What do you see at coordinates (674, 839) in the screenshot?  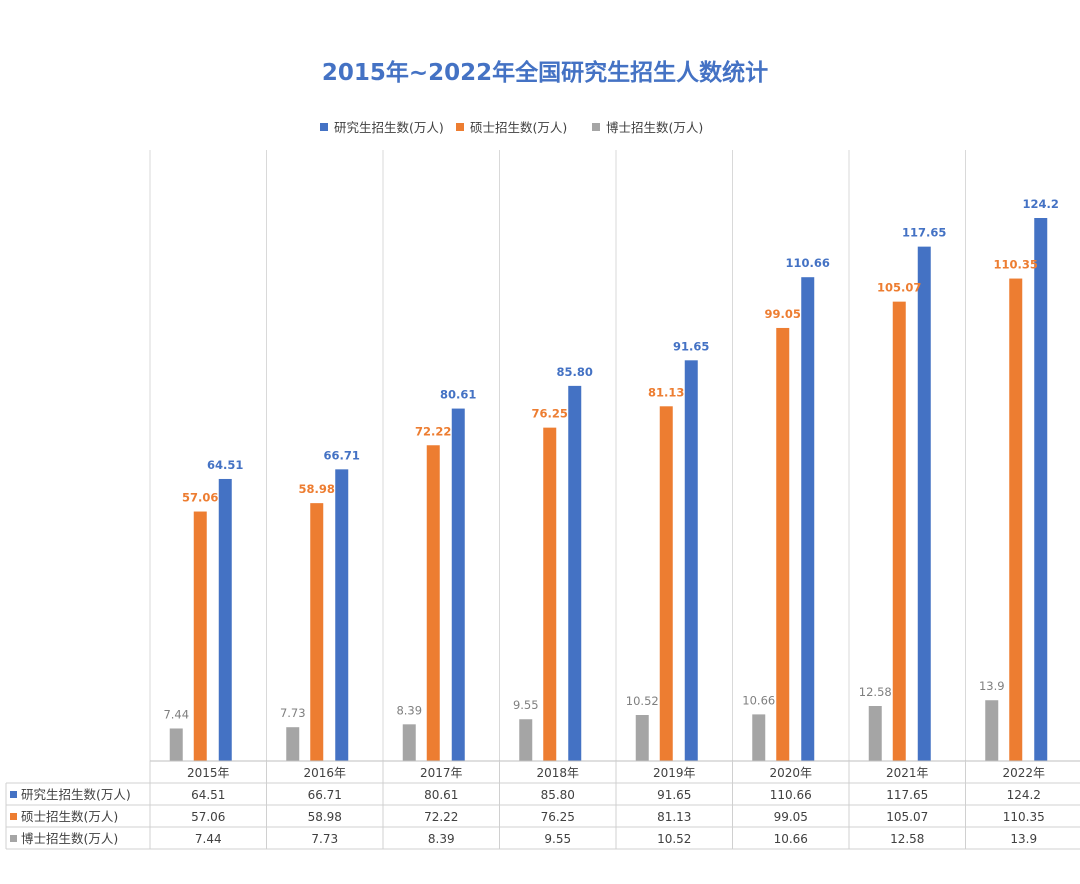 I see `table-cell-0-4: 10.52` at bounding box center [674, 839].